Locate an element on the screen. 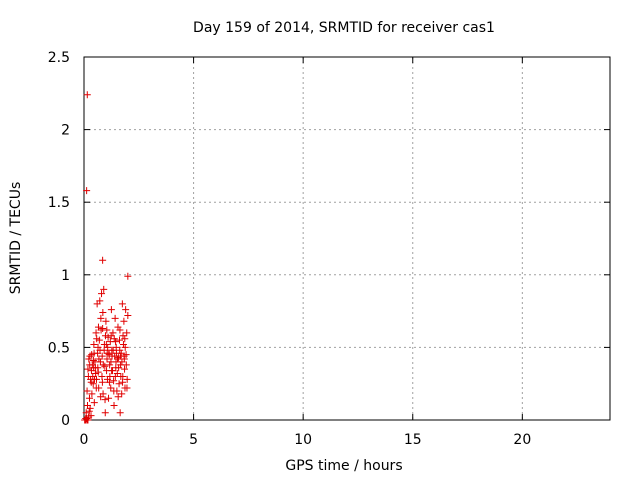  x-tick-label: 15 is located at coordinates (413, 440).